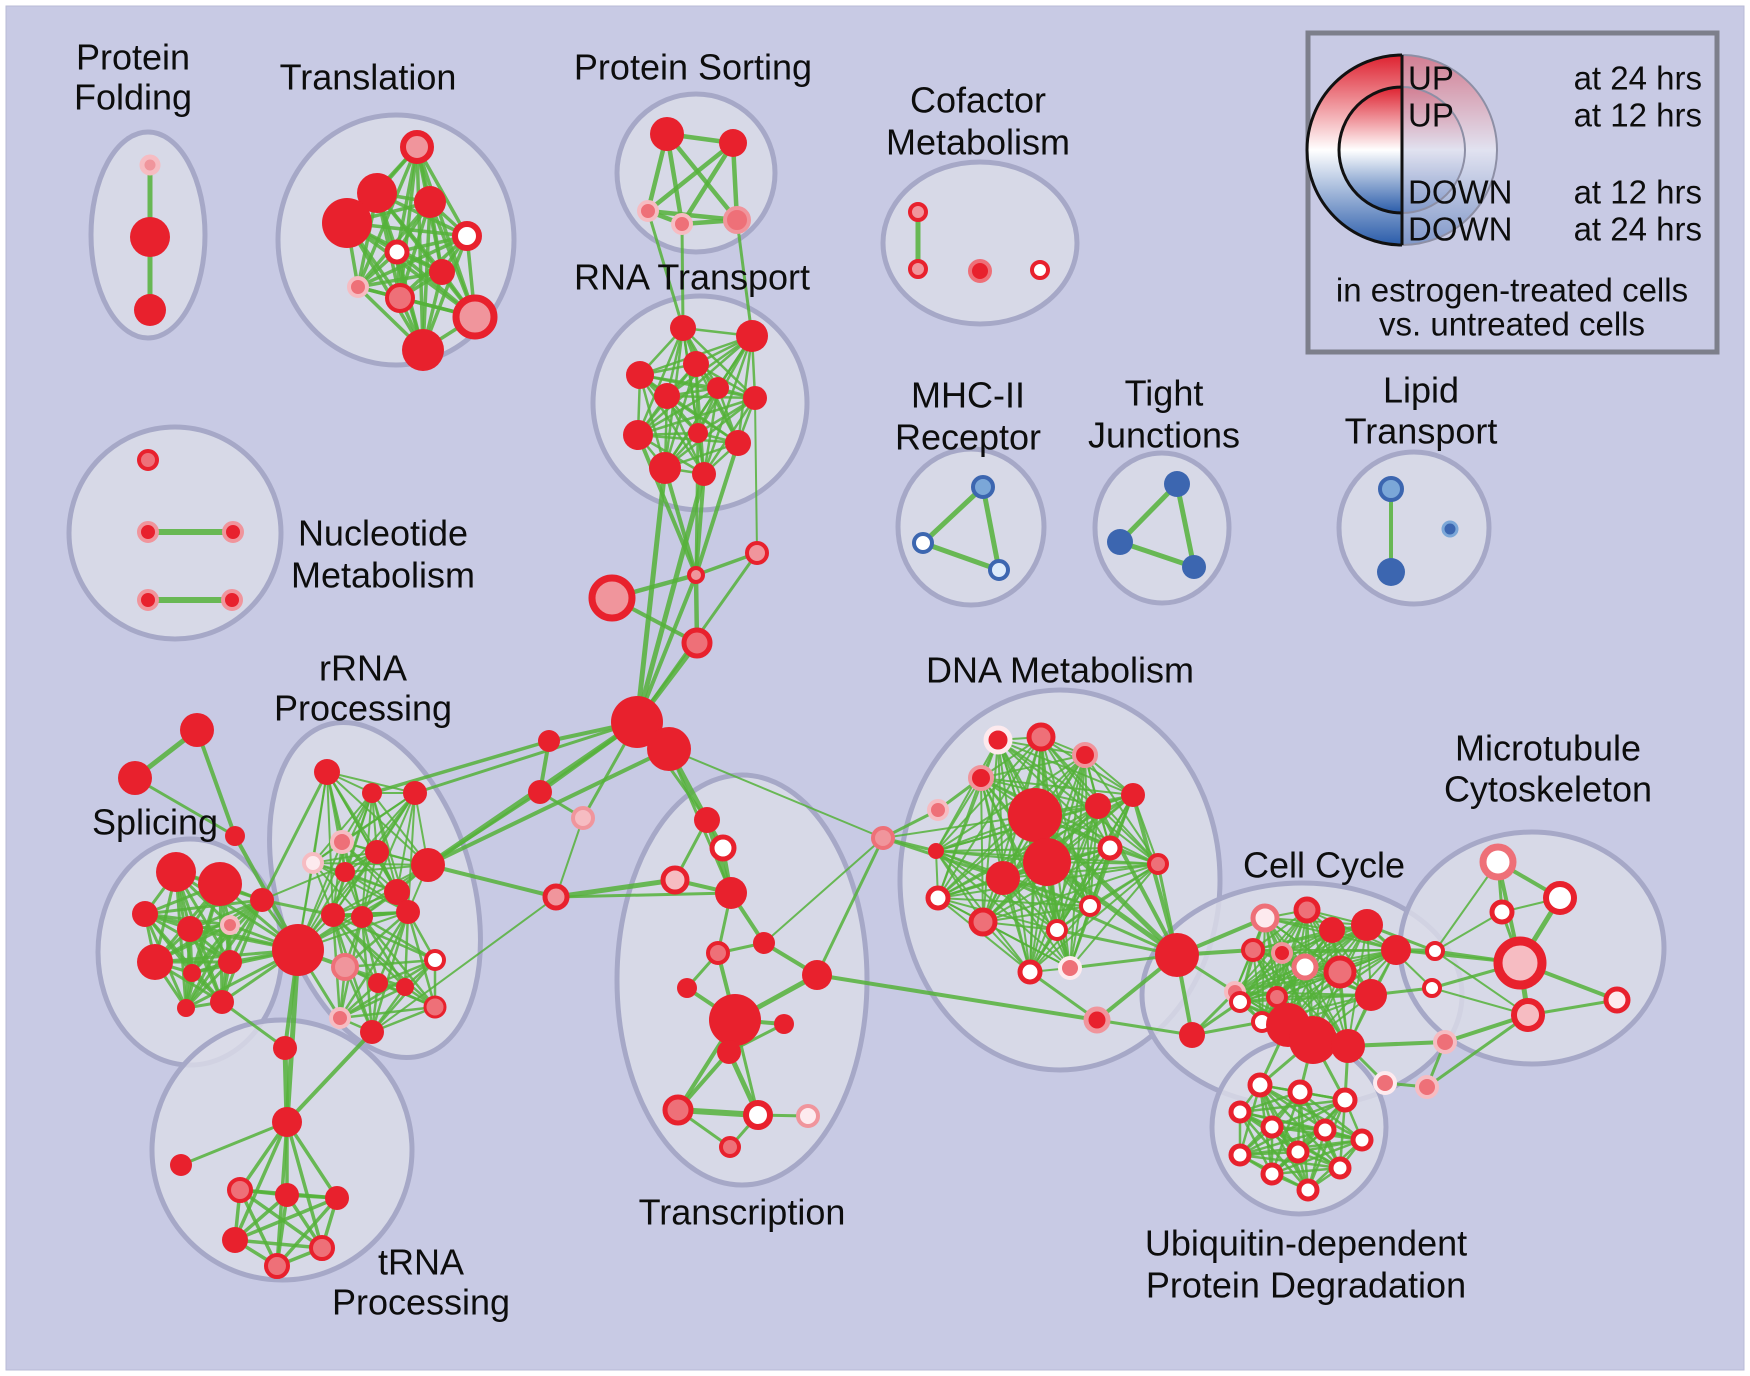 The image size is (1750, 1376). I want to click on cluster-label-cofactor-metabolism: Cofactor, so click(978, 100).